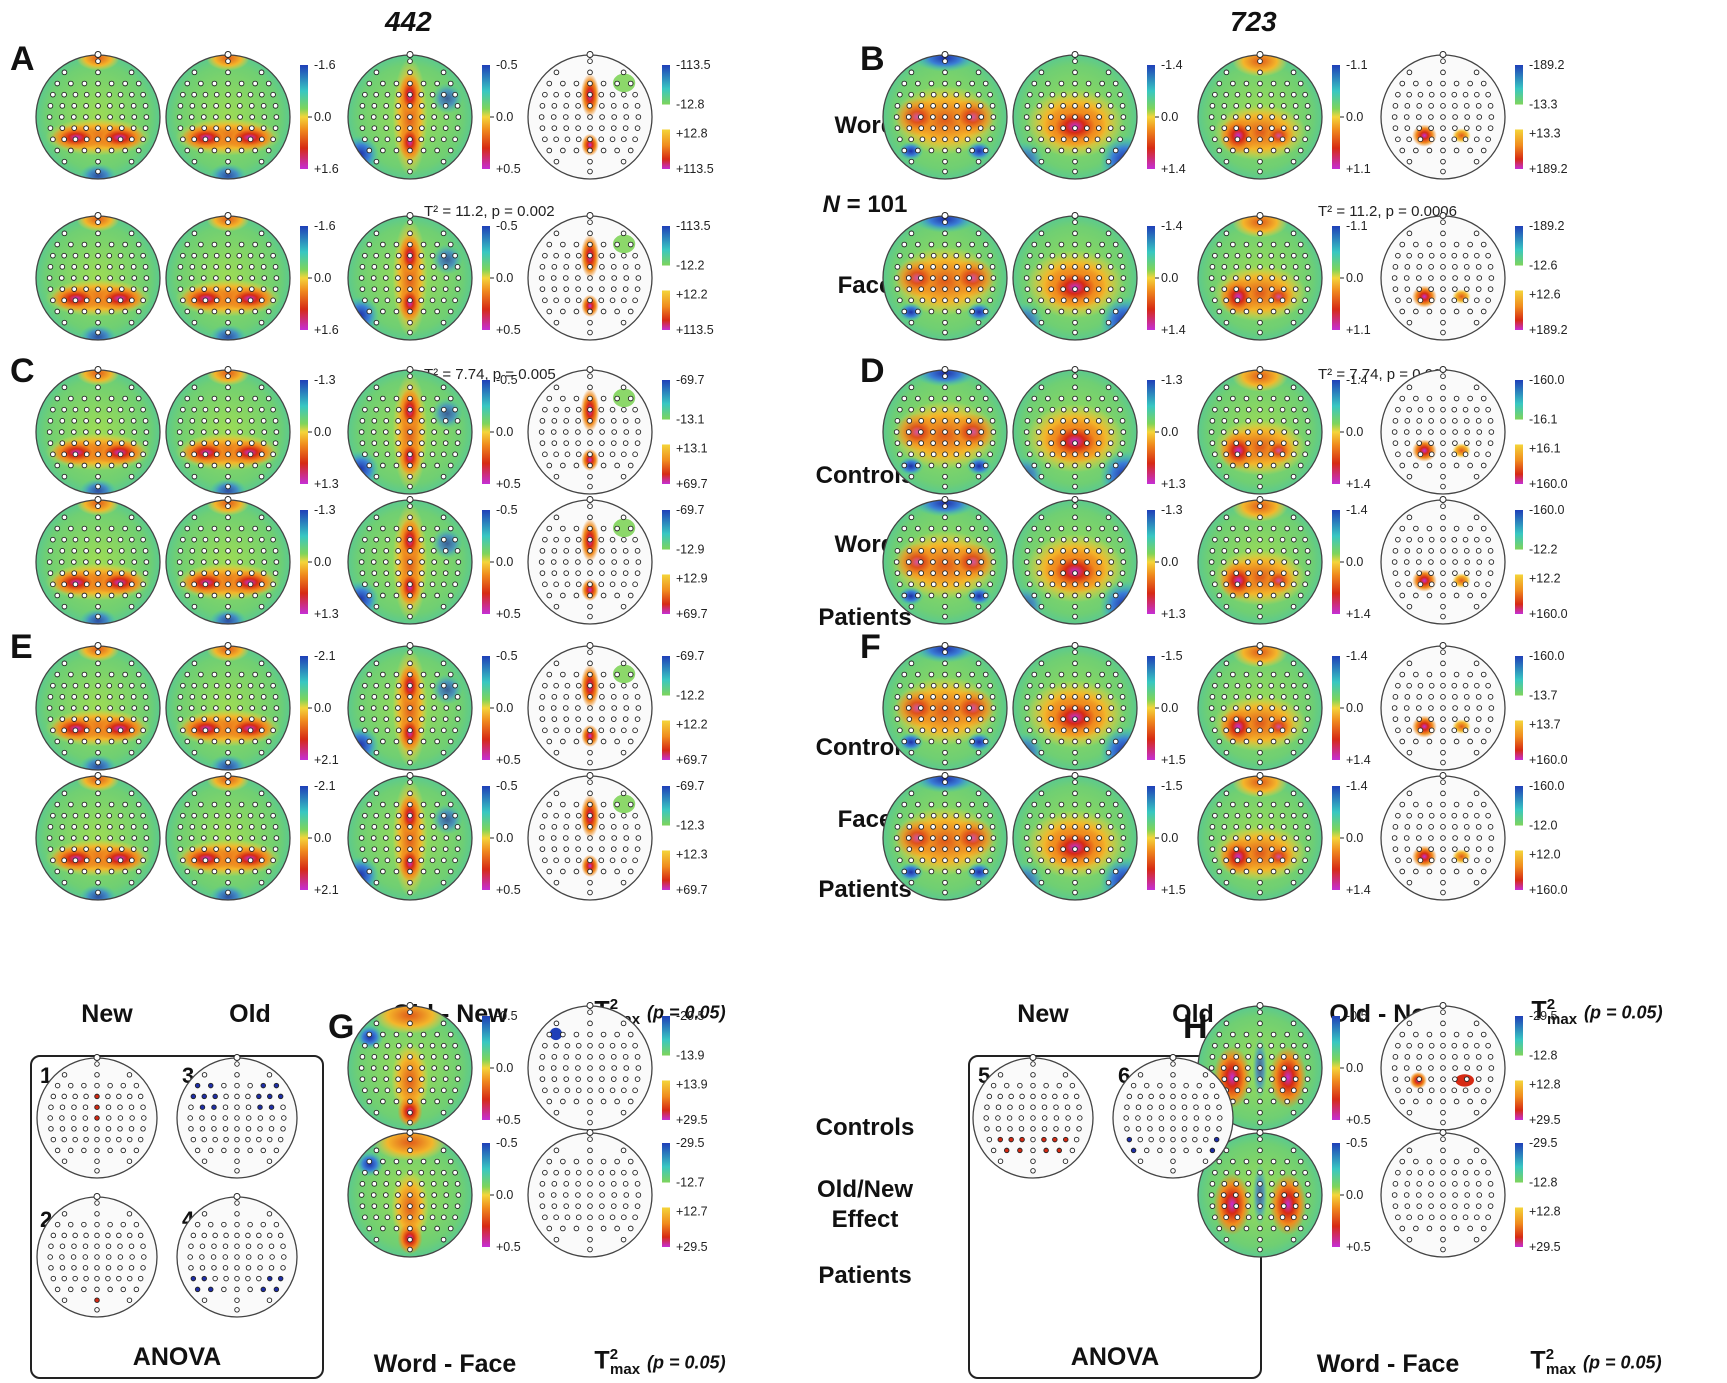  I want to click on colorbar-tick: +29.5, so click(1545, 1247).